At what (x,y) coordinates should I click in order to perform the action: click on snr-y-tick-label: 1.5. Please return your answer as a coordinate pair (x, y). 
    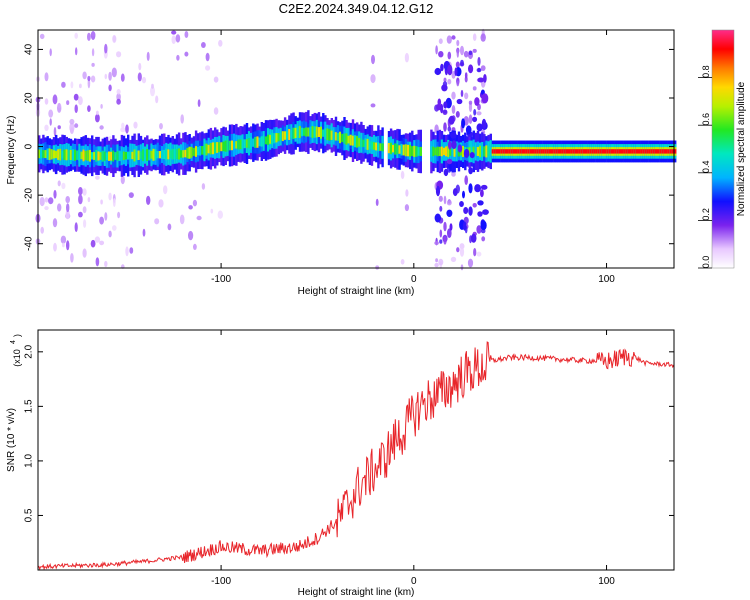
    Looking at the image, I should click on (29, 406).